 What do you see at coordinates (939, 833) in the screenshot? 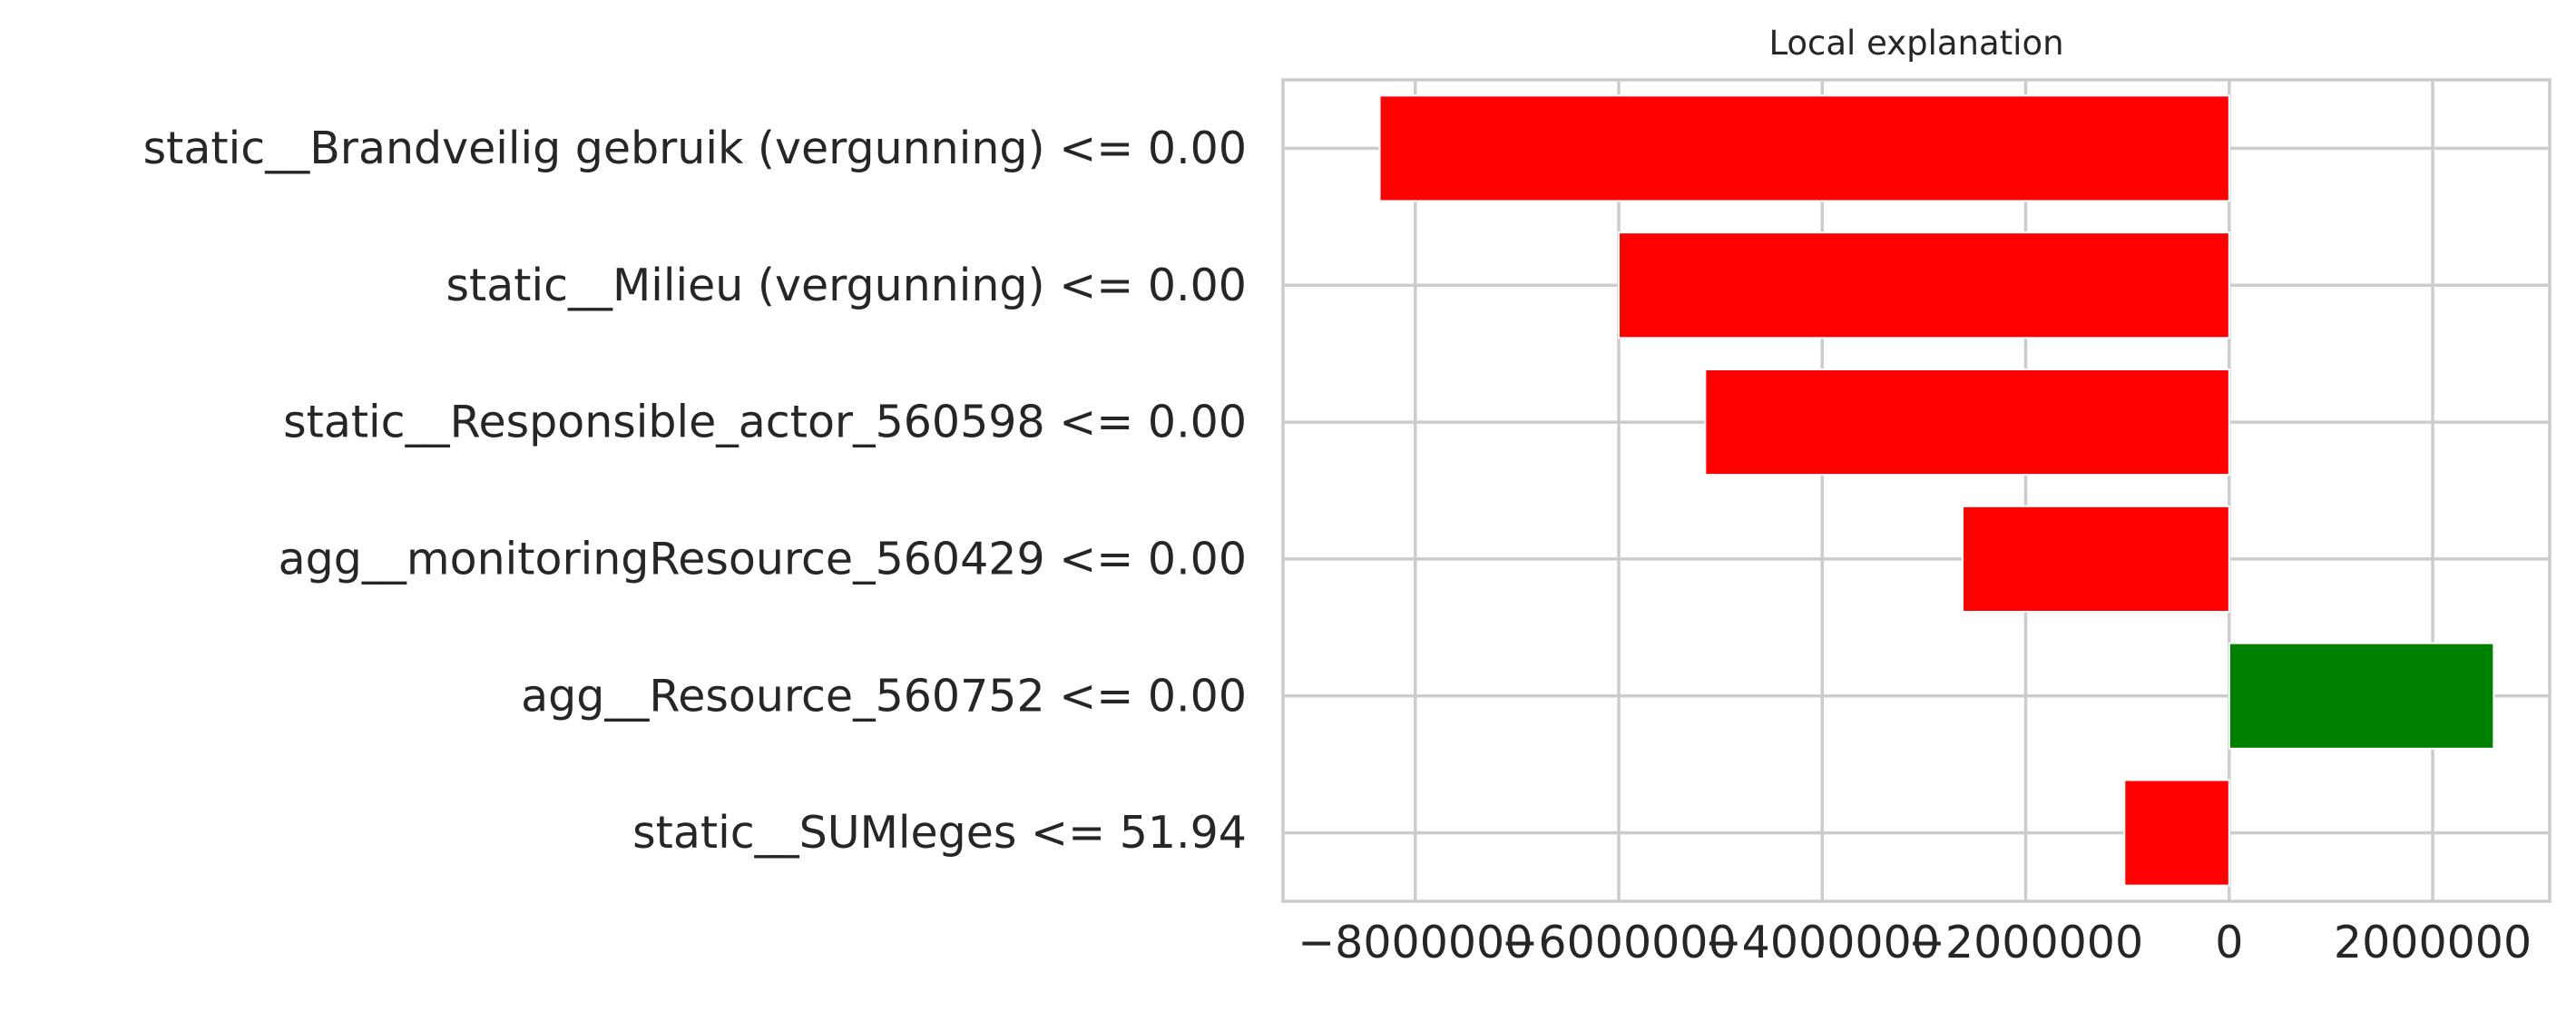
I see `y-tick-label: static__SUMleges <= 51.94` at bounding box center [939, 833].